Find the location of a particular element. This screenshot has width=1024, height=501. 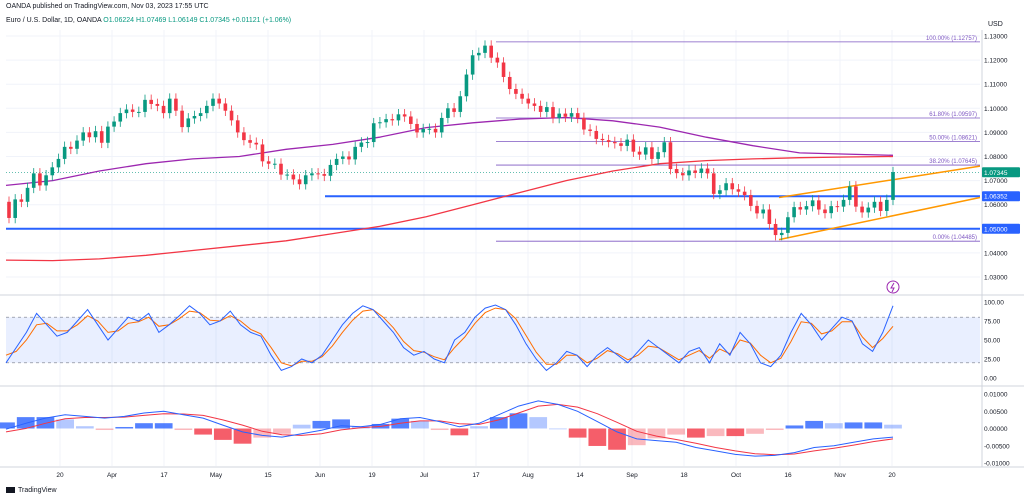

fibonacci-level-label: 100.00% (1.12757) is located at coordinates (951, 39).